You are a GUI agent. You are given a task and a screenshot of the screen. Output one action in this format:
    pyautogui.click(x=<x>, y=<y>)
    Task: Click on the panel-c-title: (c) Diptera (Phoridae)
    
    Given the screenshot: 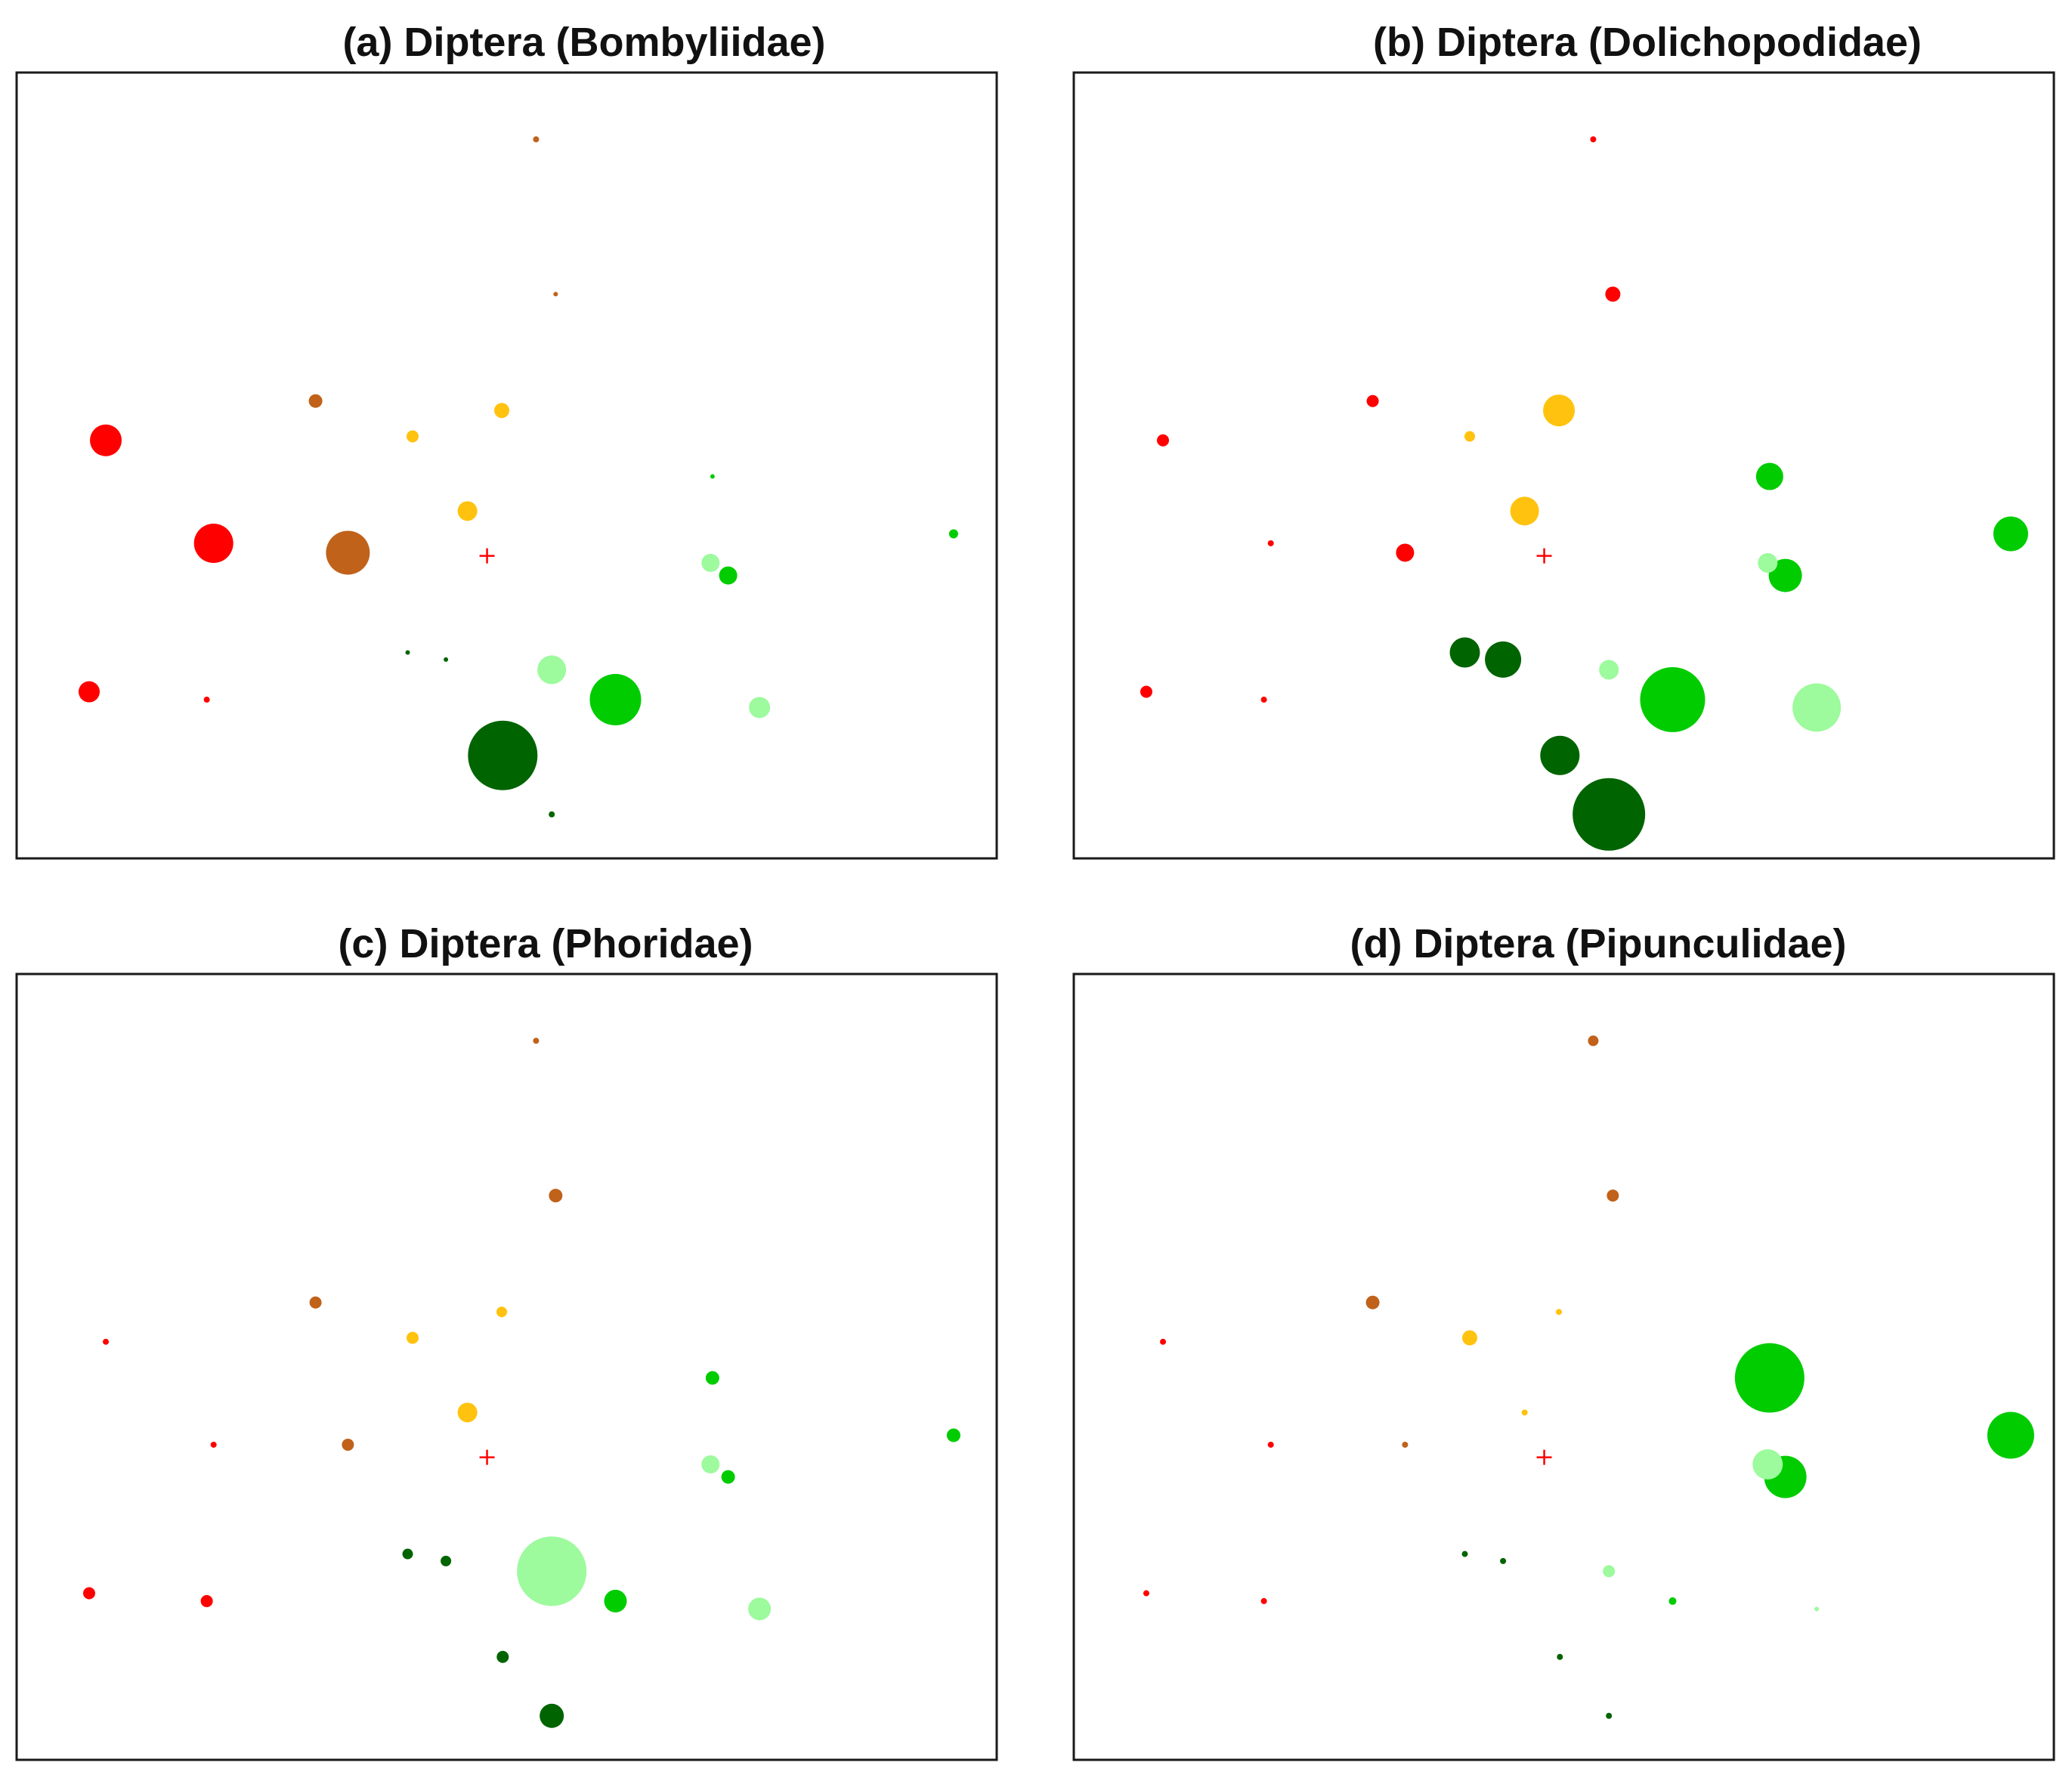 What is the action you would take?
    pyautogui.click(x=546, y=943)
    